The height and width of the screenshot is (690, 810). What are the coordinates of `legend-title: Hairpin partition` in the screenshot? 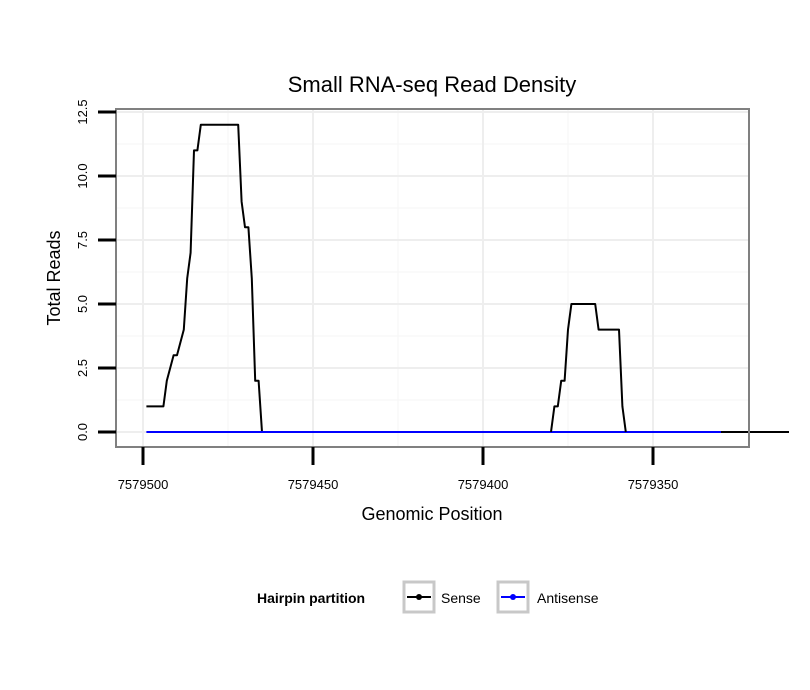 It's located at (311, 598).